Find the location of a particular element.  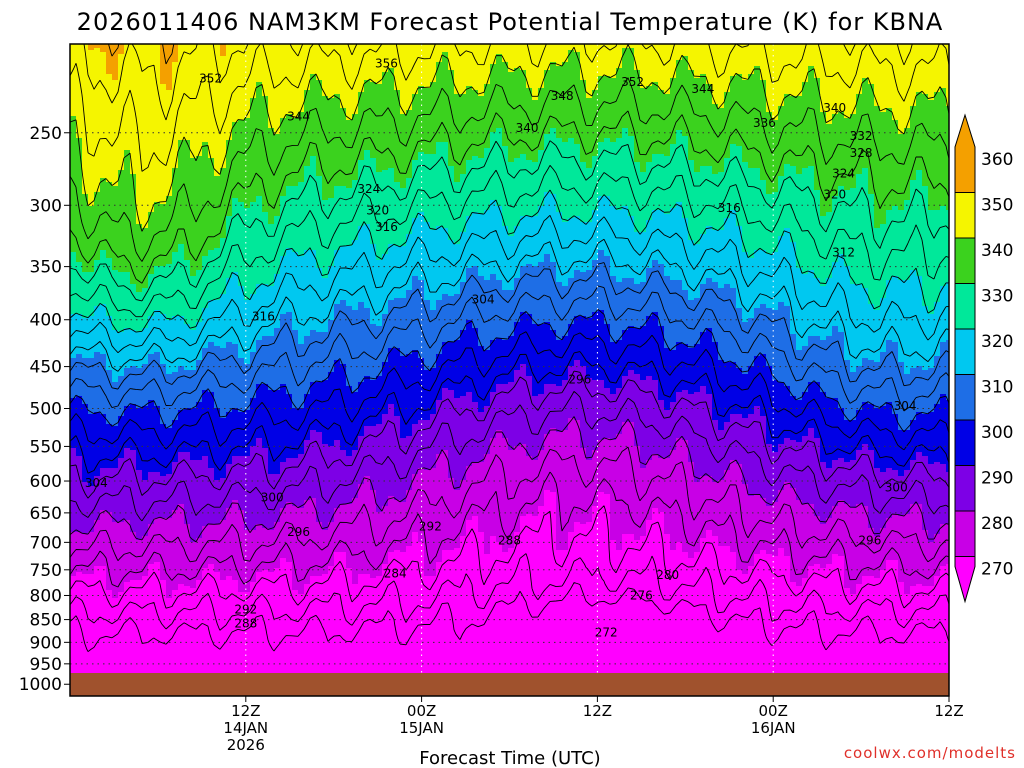

x-tick-label: 2026 is located at coordinates (246, 745).